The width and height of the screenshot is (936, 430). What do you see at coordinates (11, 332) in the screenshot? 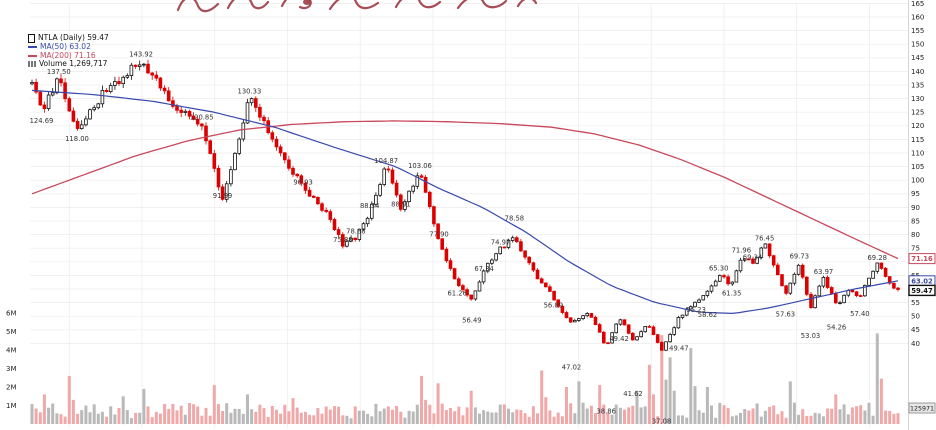
I see `volume-tick-label: 5M` at bounding box center [11, 332].